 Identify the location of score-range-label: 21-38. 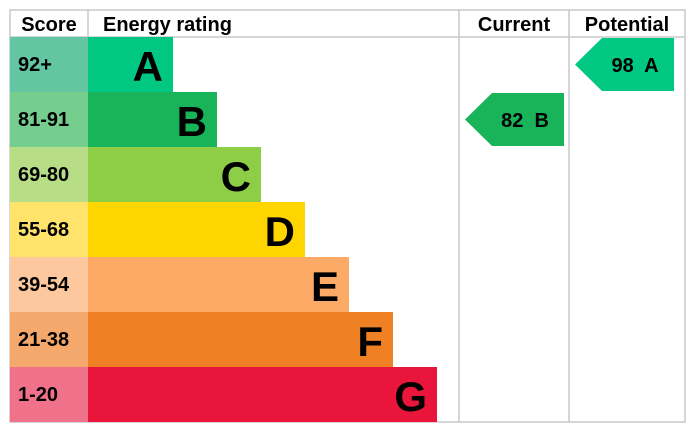
(43, 340).